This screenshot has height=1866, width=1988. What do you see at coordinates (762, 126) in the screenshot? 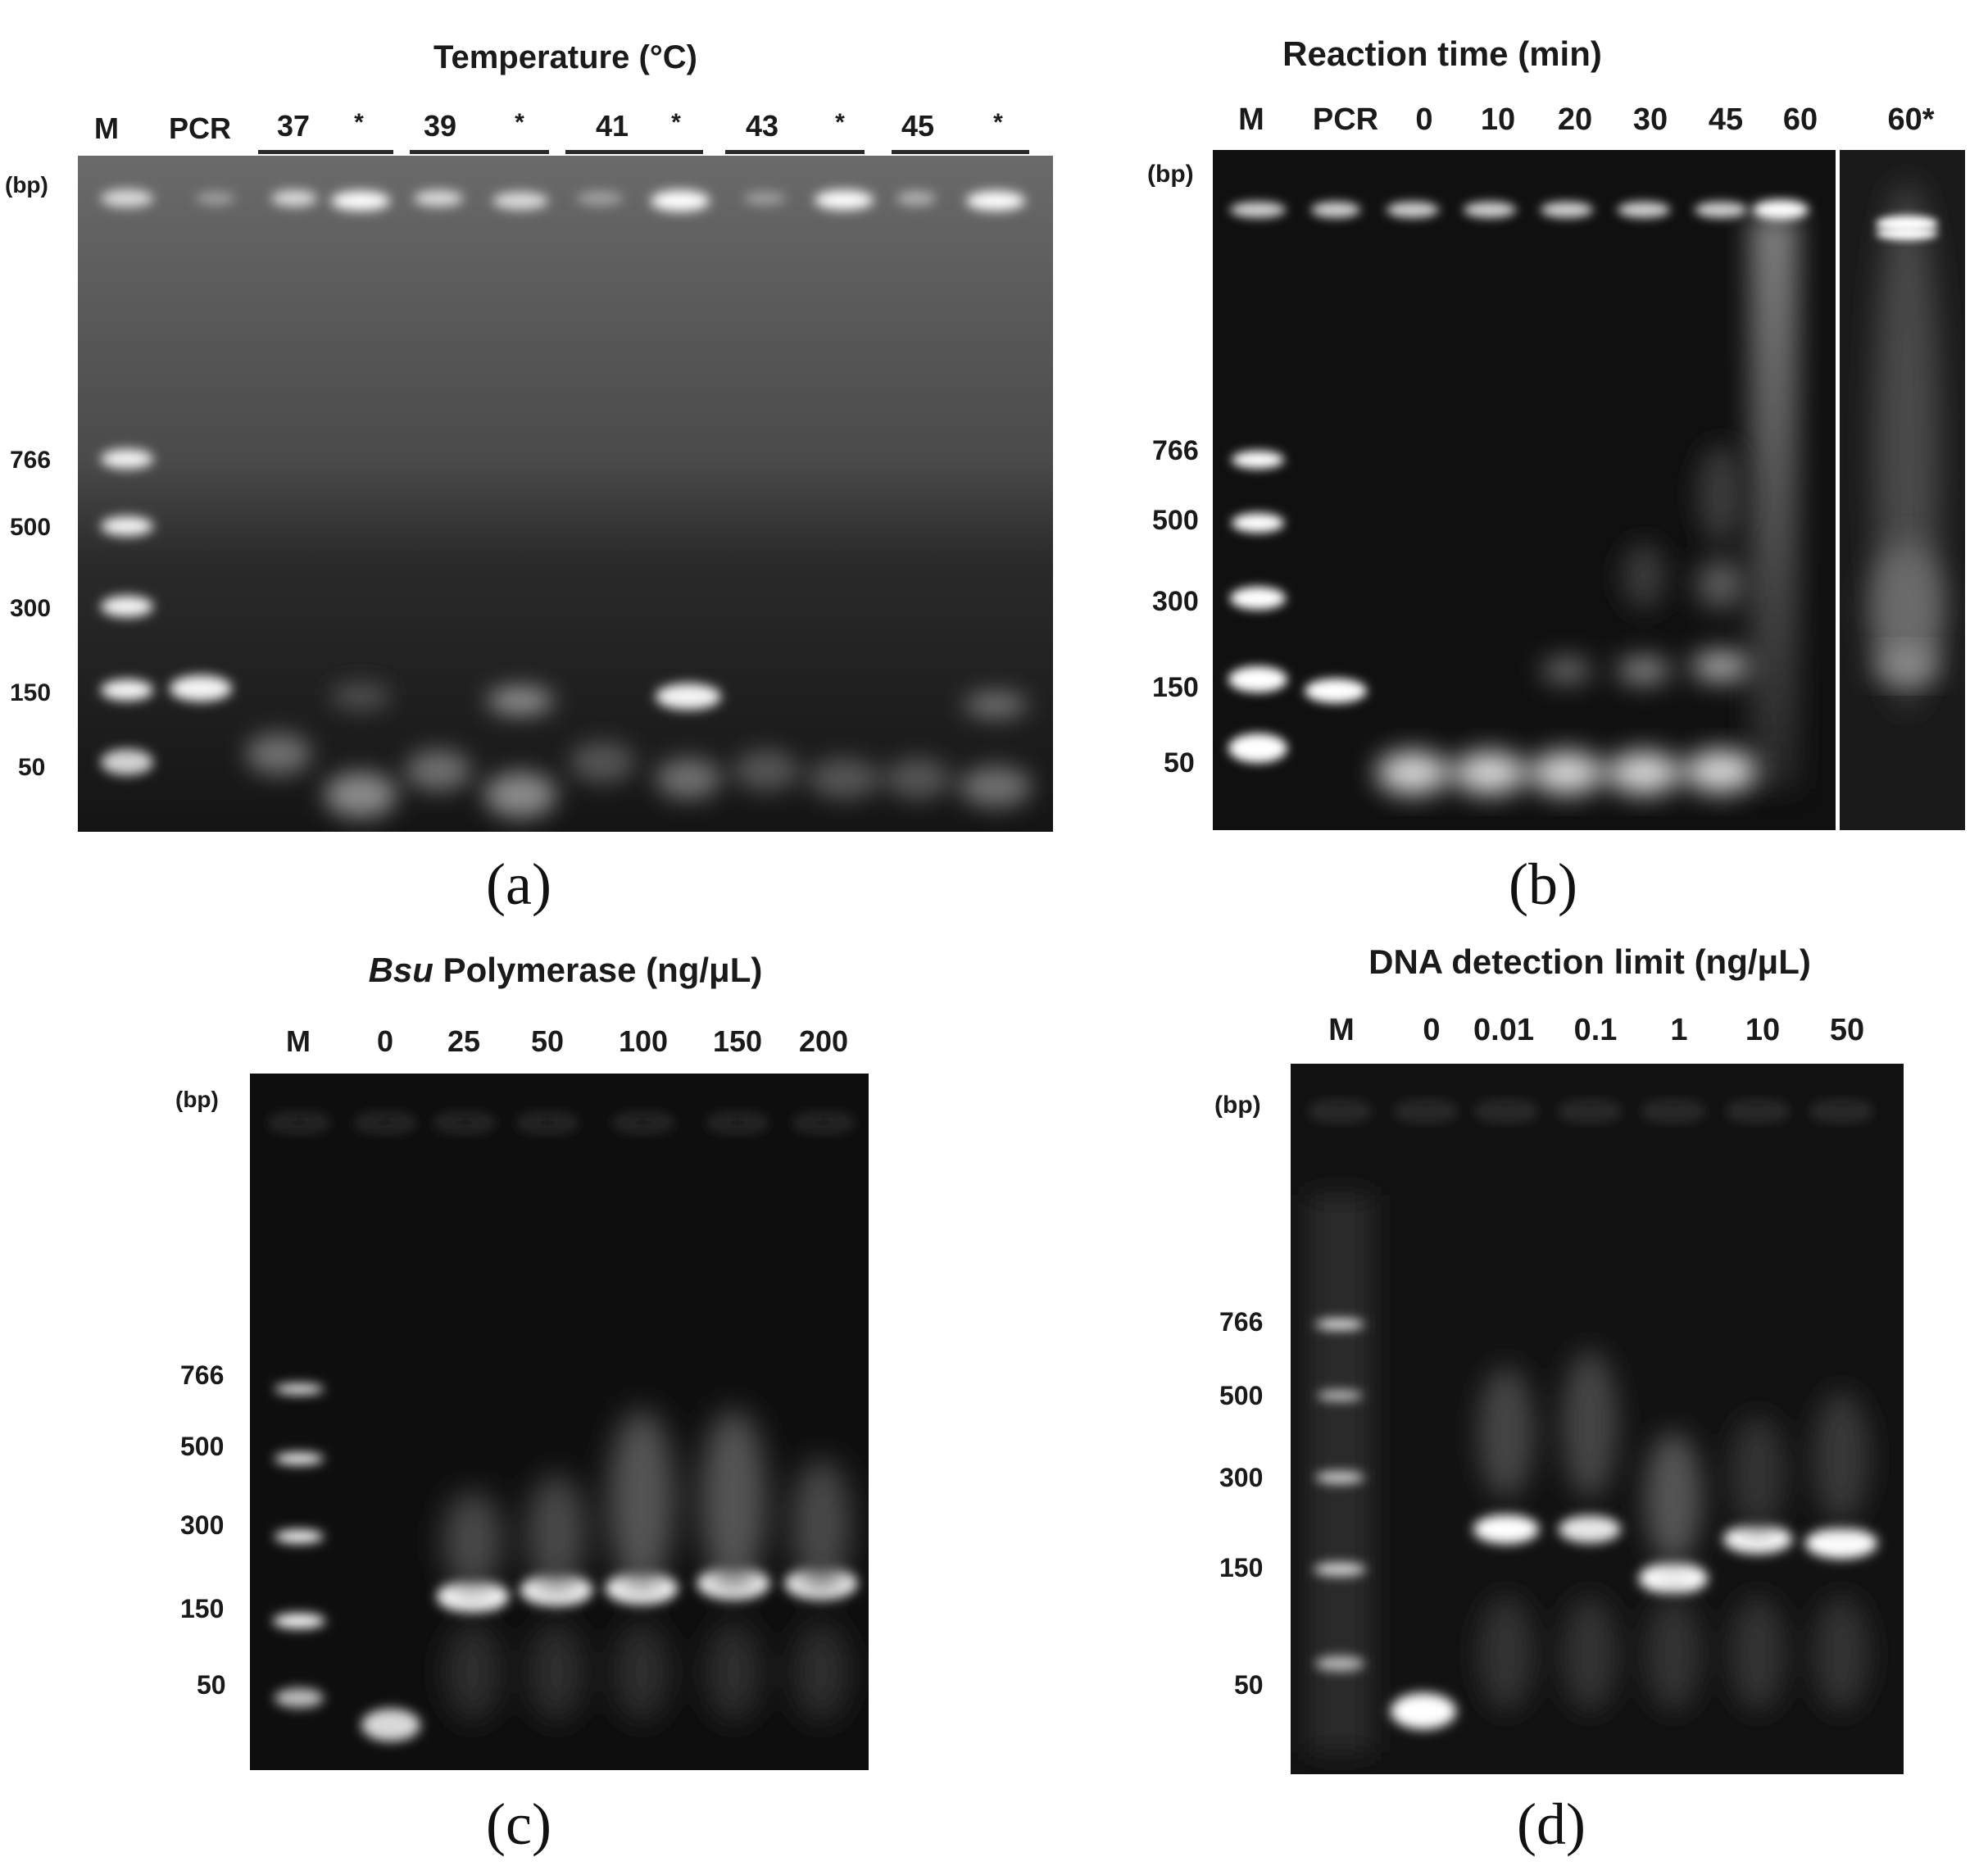
I see `lane-label-43: 43` at bounding box center [762, 126].